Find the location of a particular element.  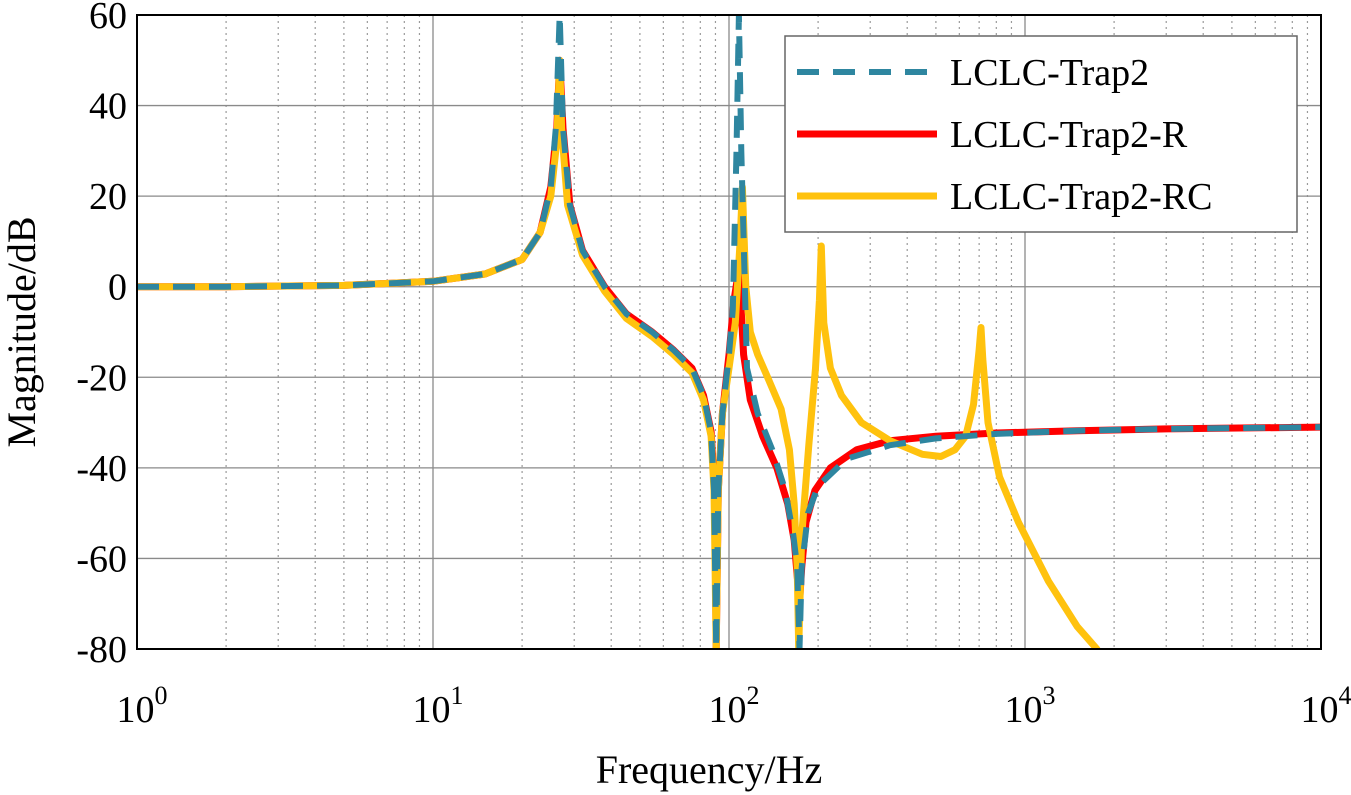

x-tick-label: 10⁰ is located at coordinates (142, 706).